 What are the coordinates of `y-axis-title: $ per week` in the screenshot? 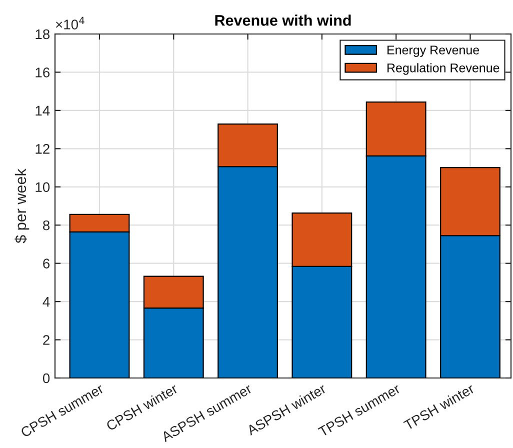 It's located at (22, 206).